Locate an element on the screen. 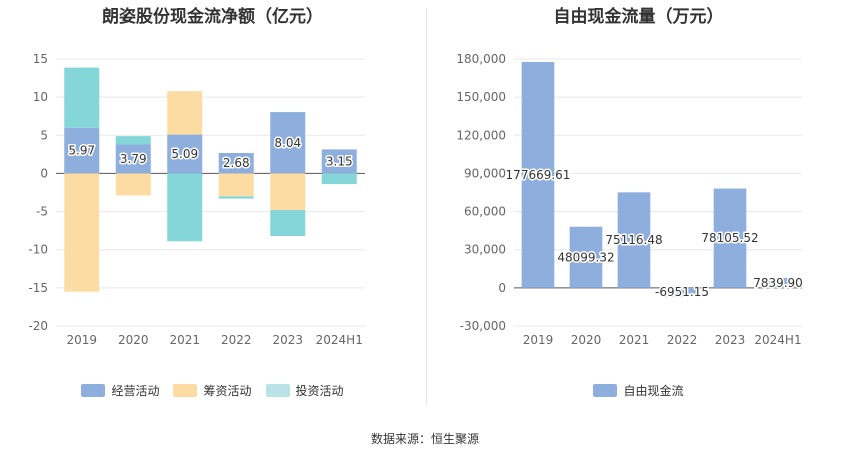 The image size is (850, 459). legend-item-fcf: 自由现金流 is located at coordinates (638, 390).